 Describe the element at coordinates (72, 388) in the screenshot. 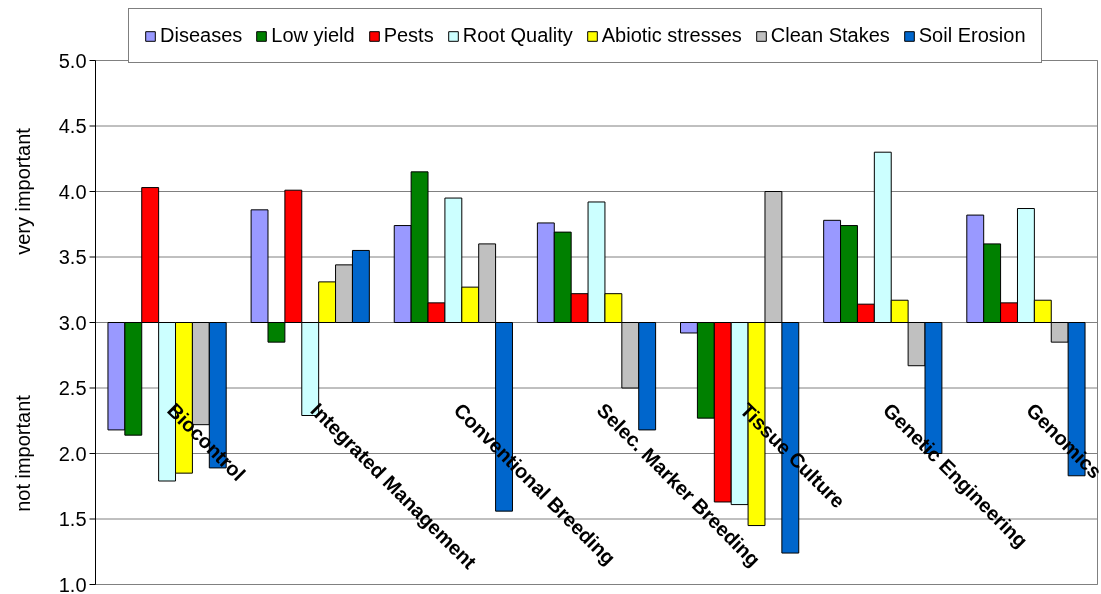

I see `y-tick-label: 2.5` at that location.